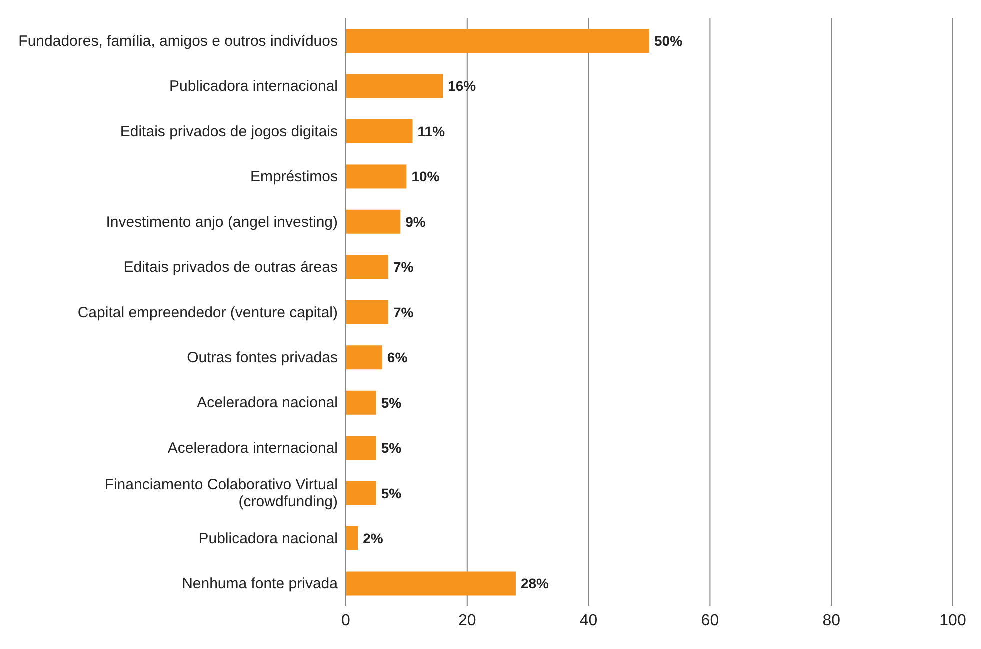  What do you see at coordinates (260, 584) in the screenshot?
I see `y-tick-label: Nenhuma fonte privada` at bounding box center [260, 584].